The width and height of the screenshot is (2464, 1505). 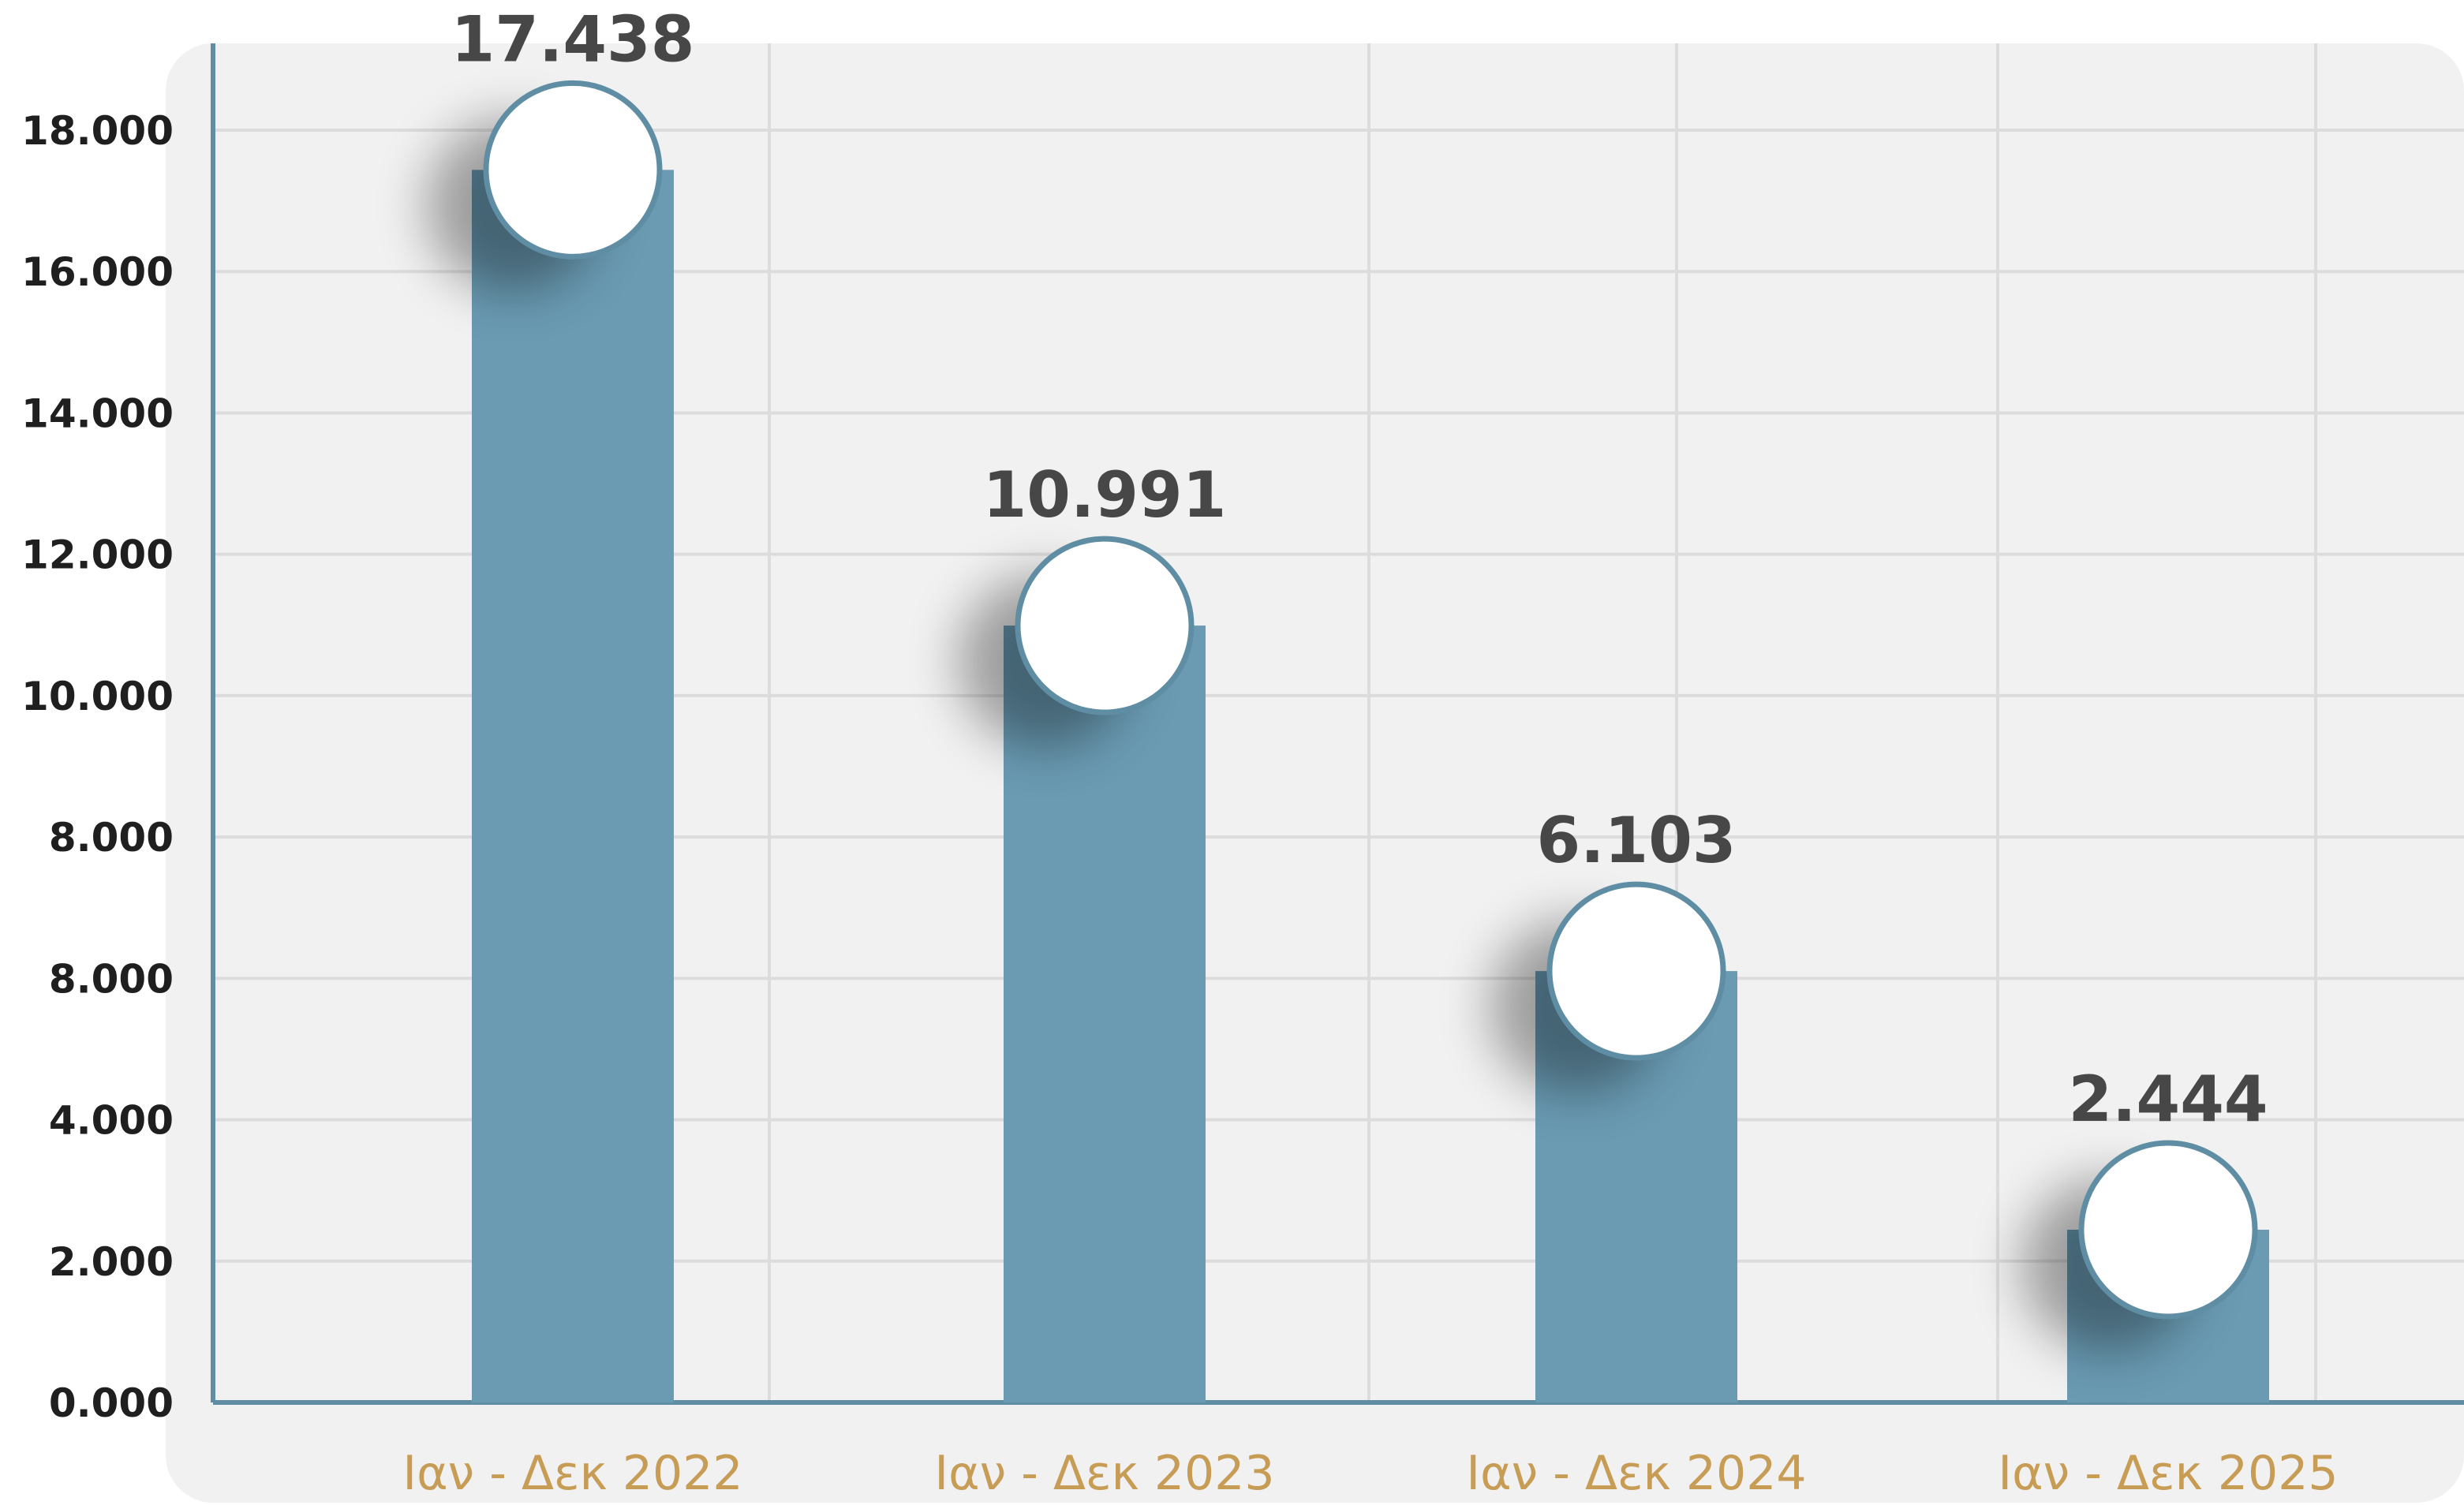 What do you see at coordinates (2168, 1099) in the screenshot?
I see `bar-value-label: 2.444` at bounding box center [2168, 1099].